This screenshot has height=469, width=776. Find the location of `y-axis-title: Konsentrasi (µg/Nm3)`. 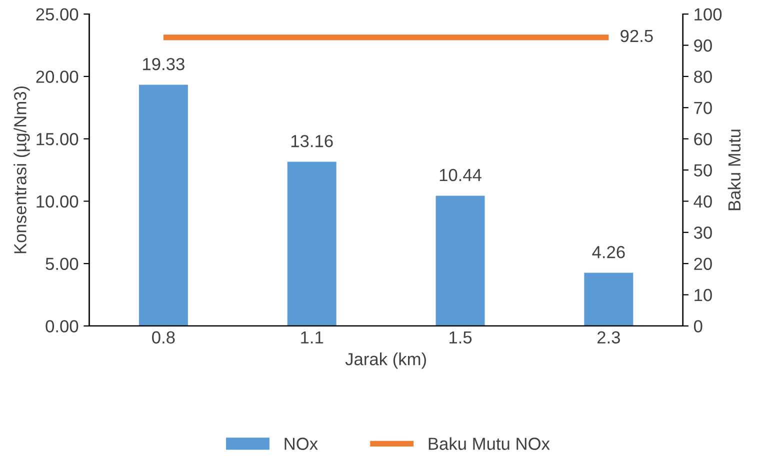

y-axis-title: Konsentrasi (µg/Nm3) is located at coordinates (22, 170).